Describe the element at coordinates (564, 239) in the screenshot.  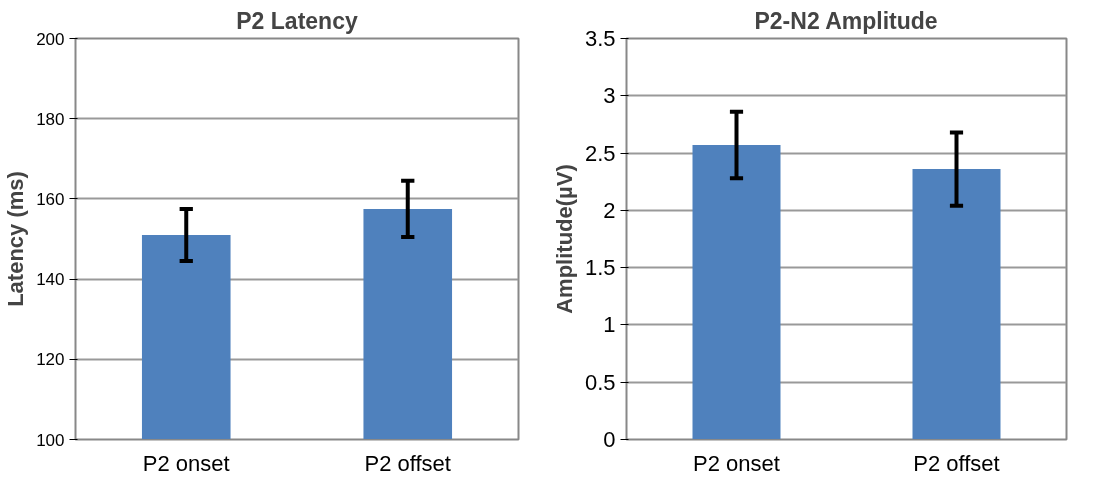
I see `y-axis-title: Amplitude(µV)` at that location.